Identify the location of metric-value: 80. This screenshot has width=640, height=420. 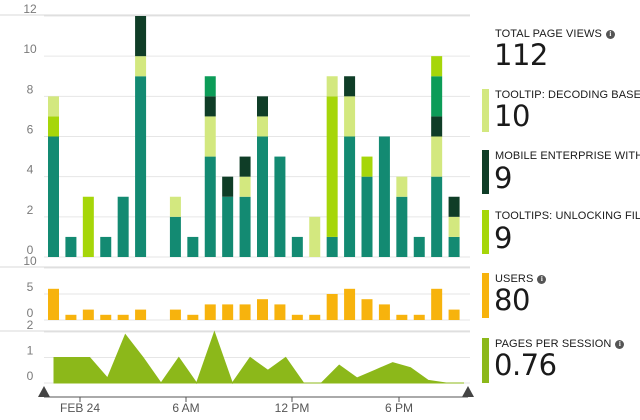
(512, 300).